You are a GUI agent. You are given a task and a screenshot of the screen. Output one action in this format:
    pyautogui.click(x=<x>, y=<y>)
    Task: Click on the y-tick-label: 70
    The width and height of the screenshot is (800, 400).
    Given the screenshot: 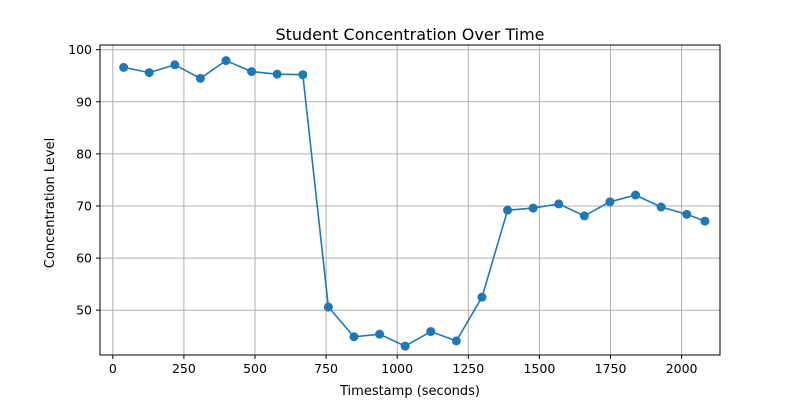 What is the action you would take?
    pyautogui.click(x=84, y=205)
    